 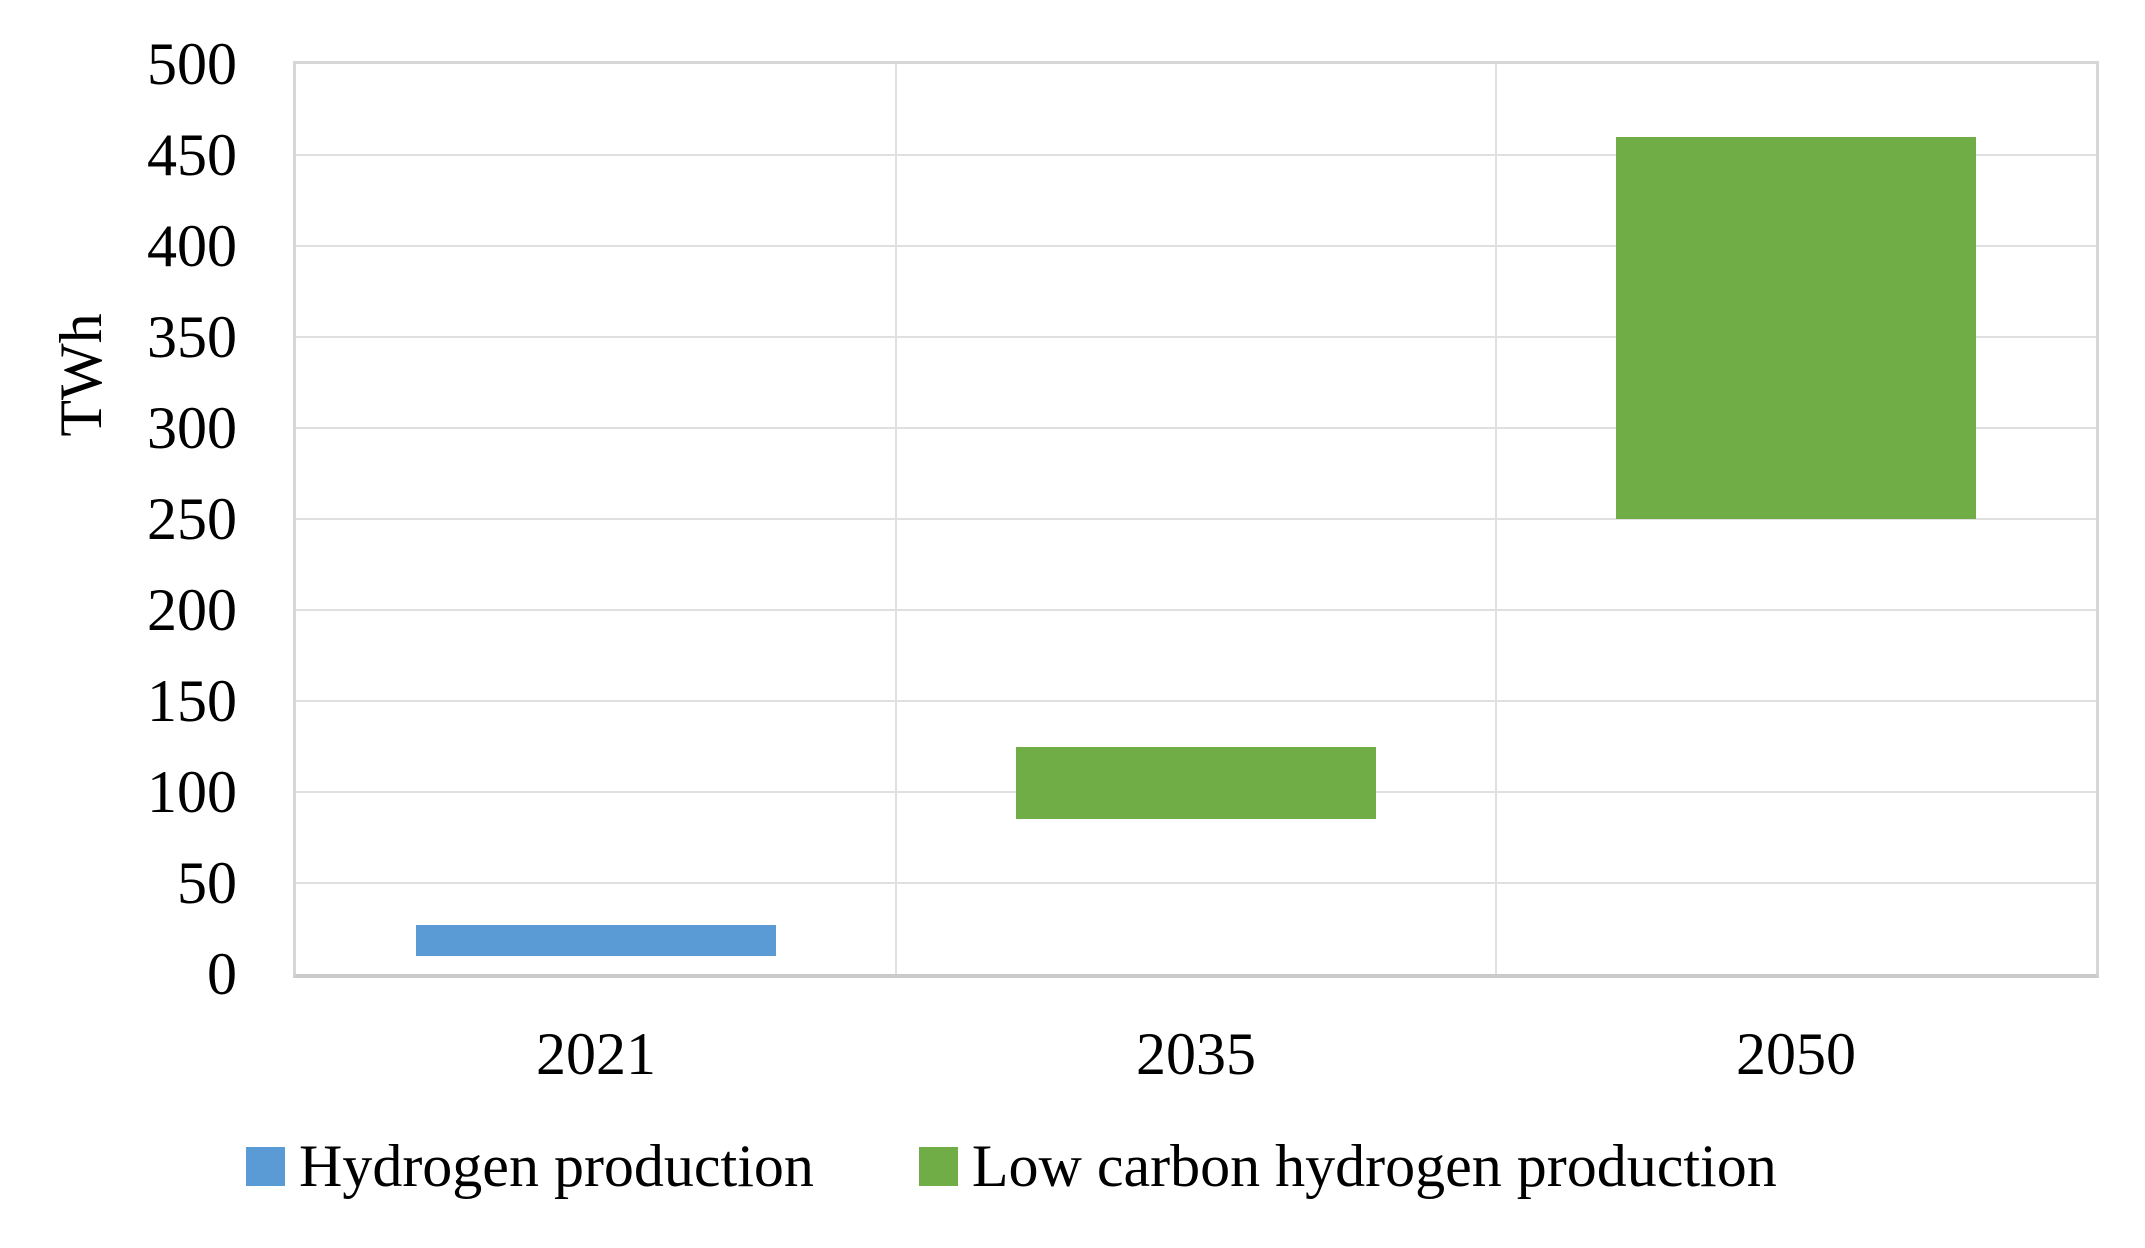 I want to click on legend-item-hydrogen-production: Hydrogen production, so click(x=530, y=1166).